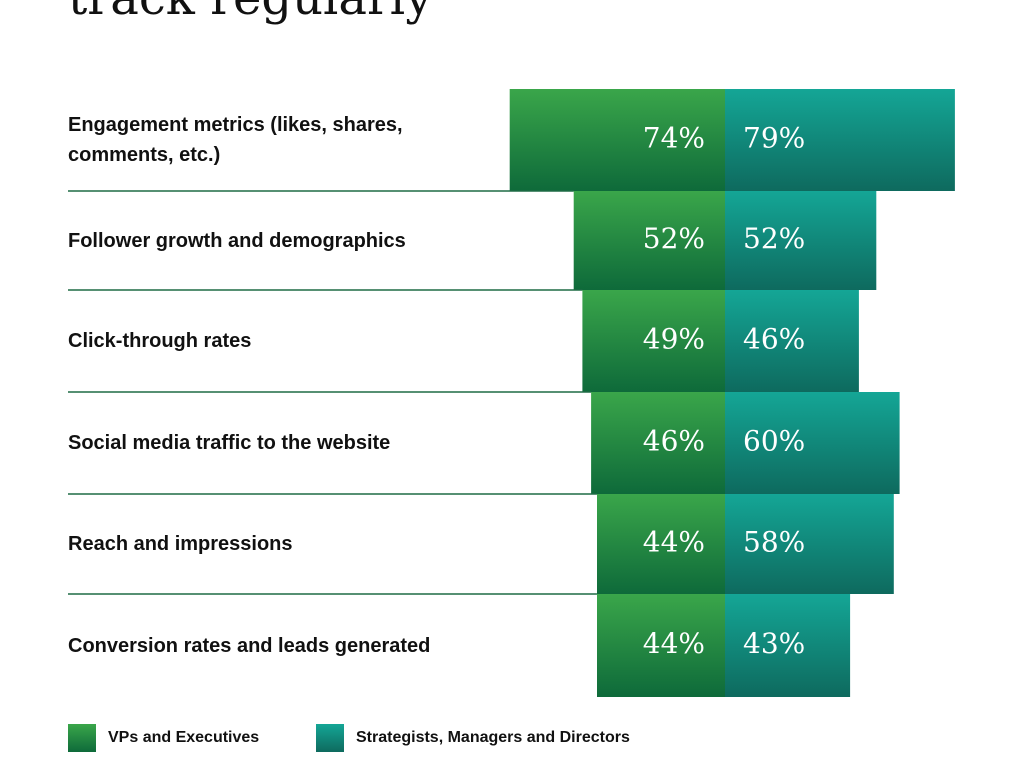  I want to click on category-label-3: Social media traffic to the website, so click(229, 443).